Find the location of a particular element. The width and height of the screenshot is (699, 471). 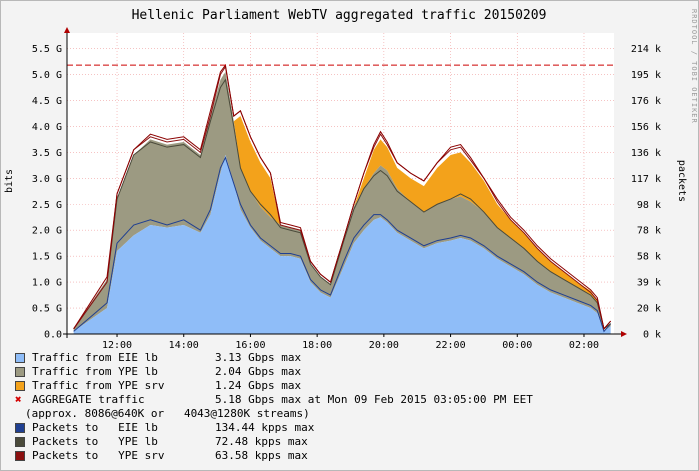

y-tick-label: 3.0 G is located at coordinates (47, 179).